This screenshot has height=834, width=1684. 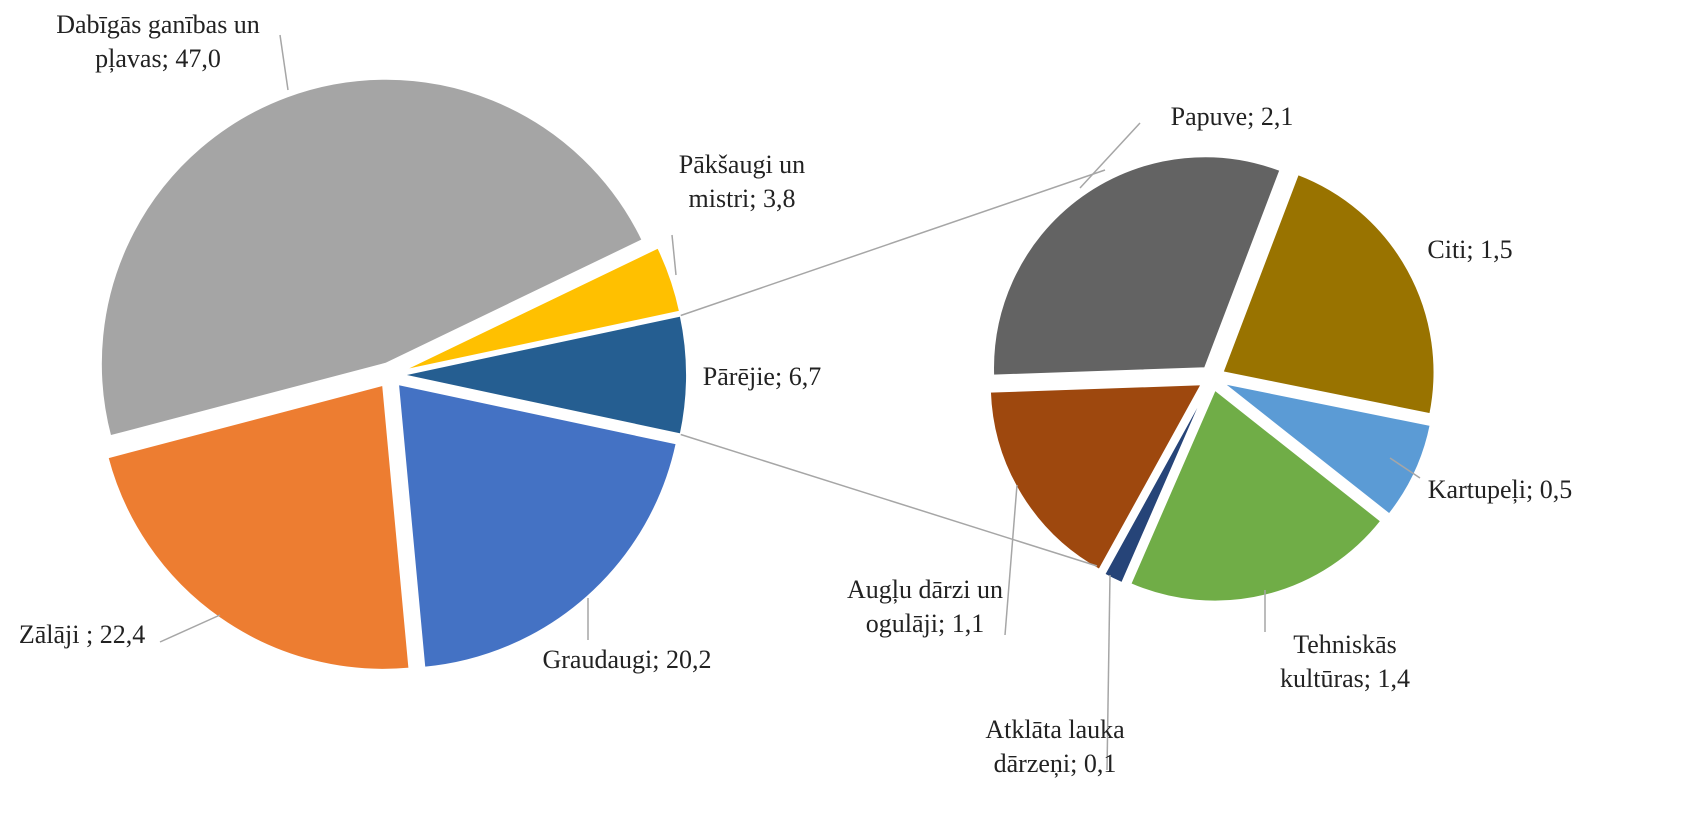 I want to click on label-value: 20,2, so click(x=688, y=659).